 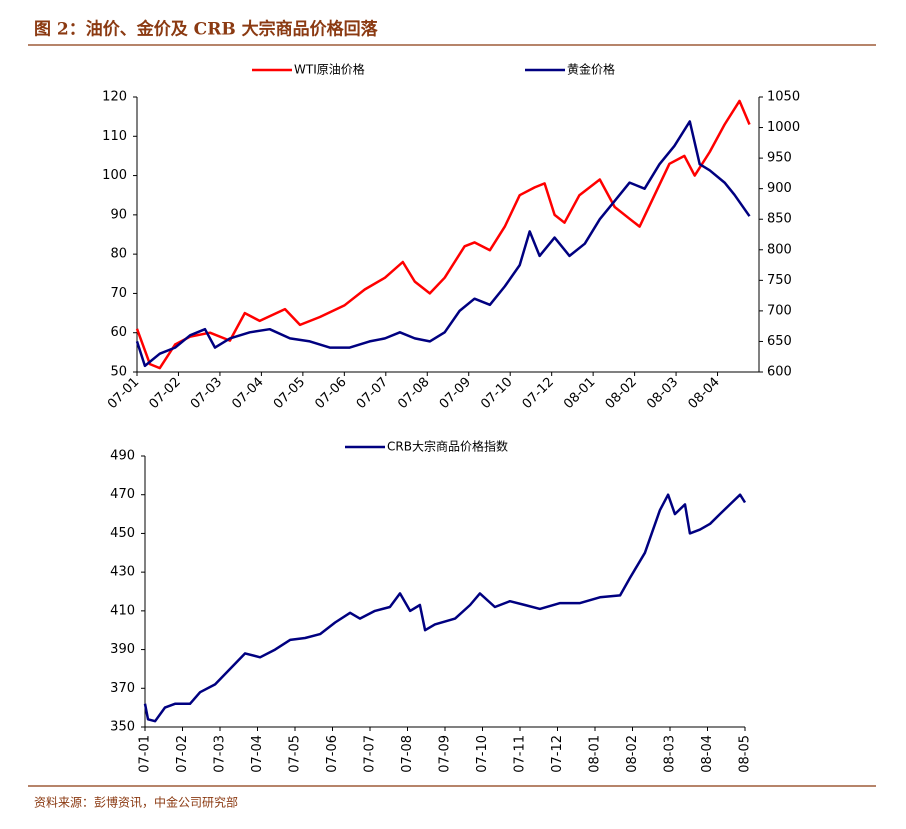 I want to click on y-tick-label: 60, so click(x=118, y=332).